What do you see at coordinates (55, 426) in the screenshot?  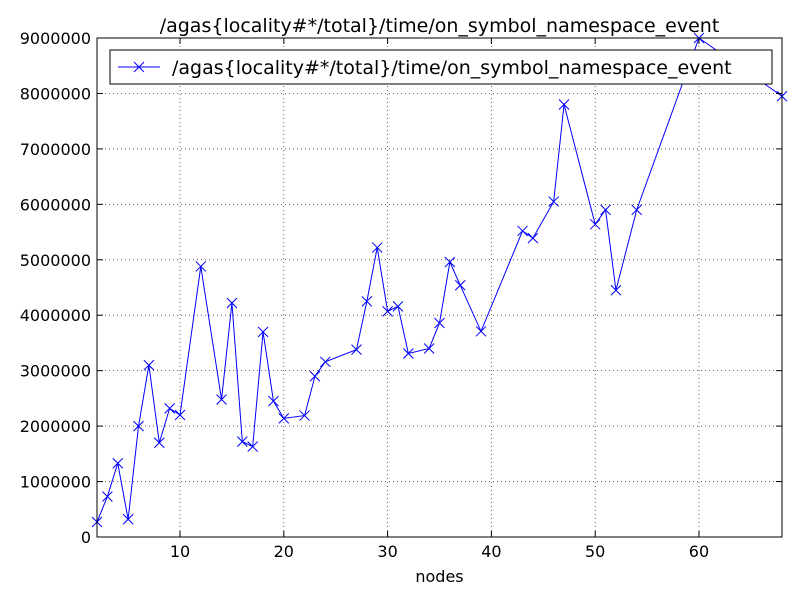 I see `y-tick-label: 2000000` at bounding box center [55, 426].